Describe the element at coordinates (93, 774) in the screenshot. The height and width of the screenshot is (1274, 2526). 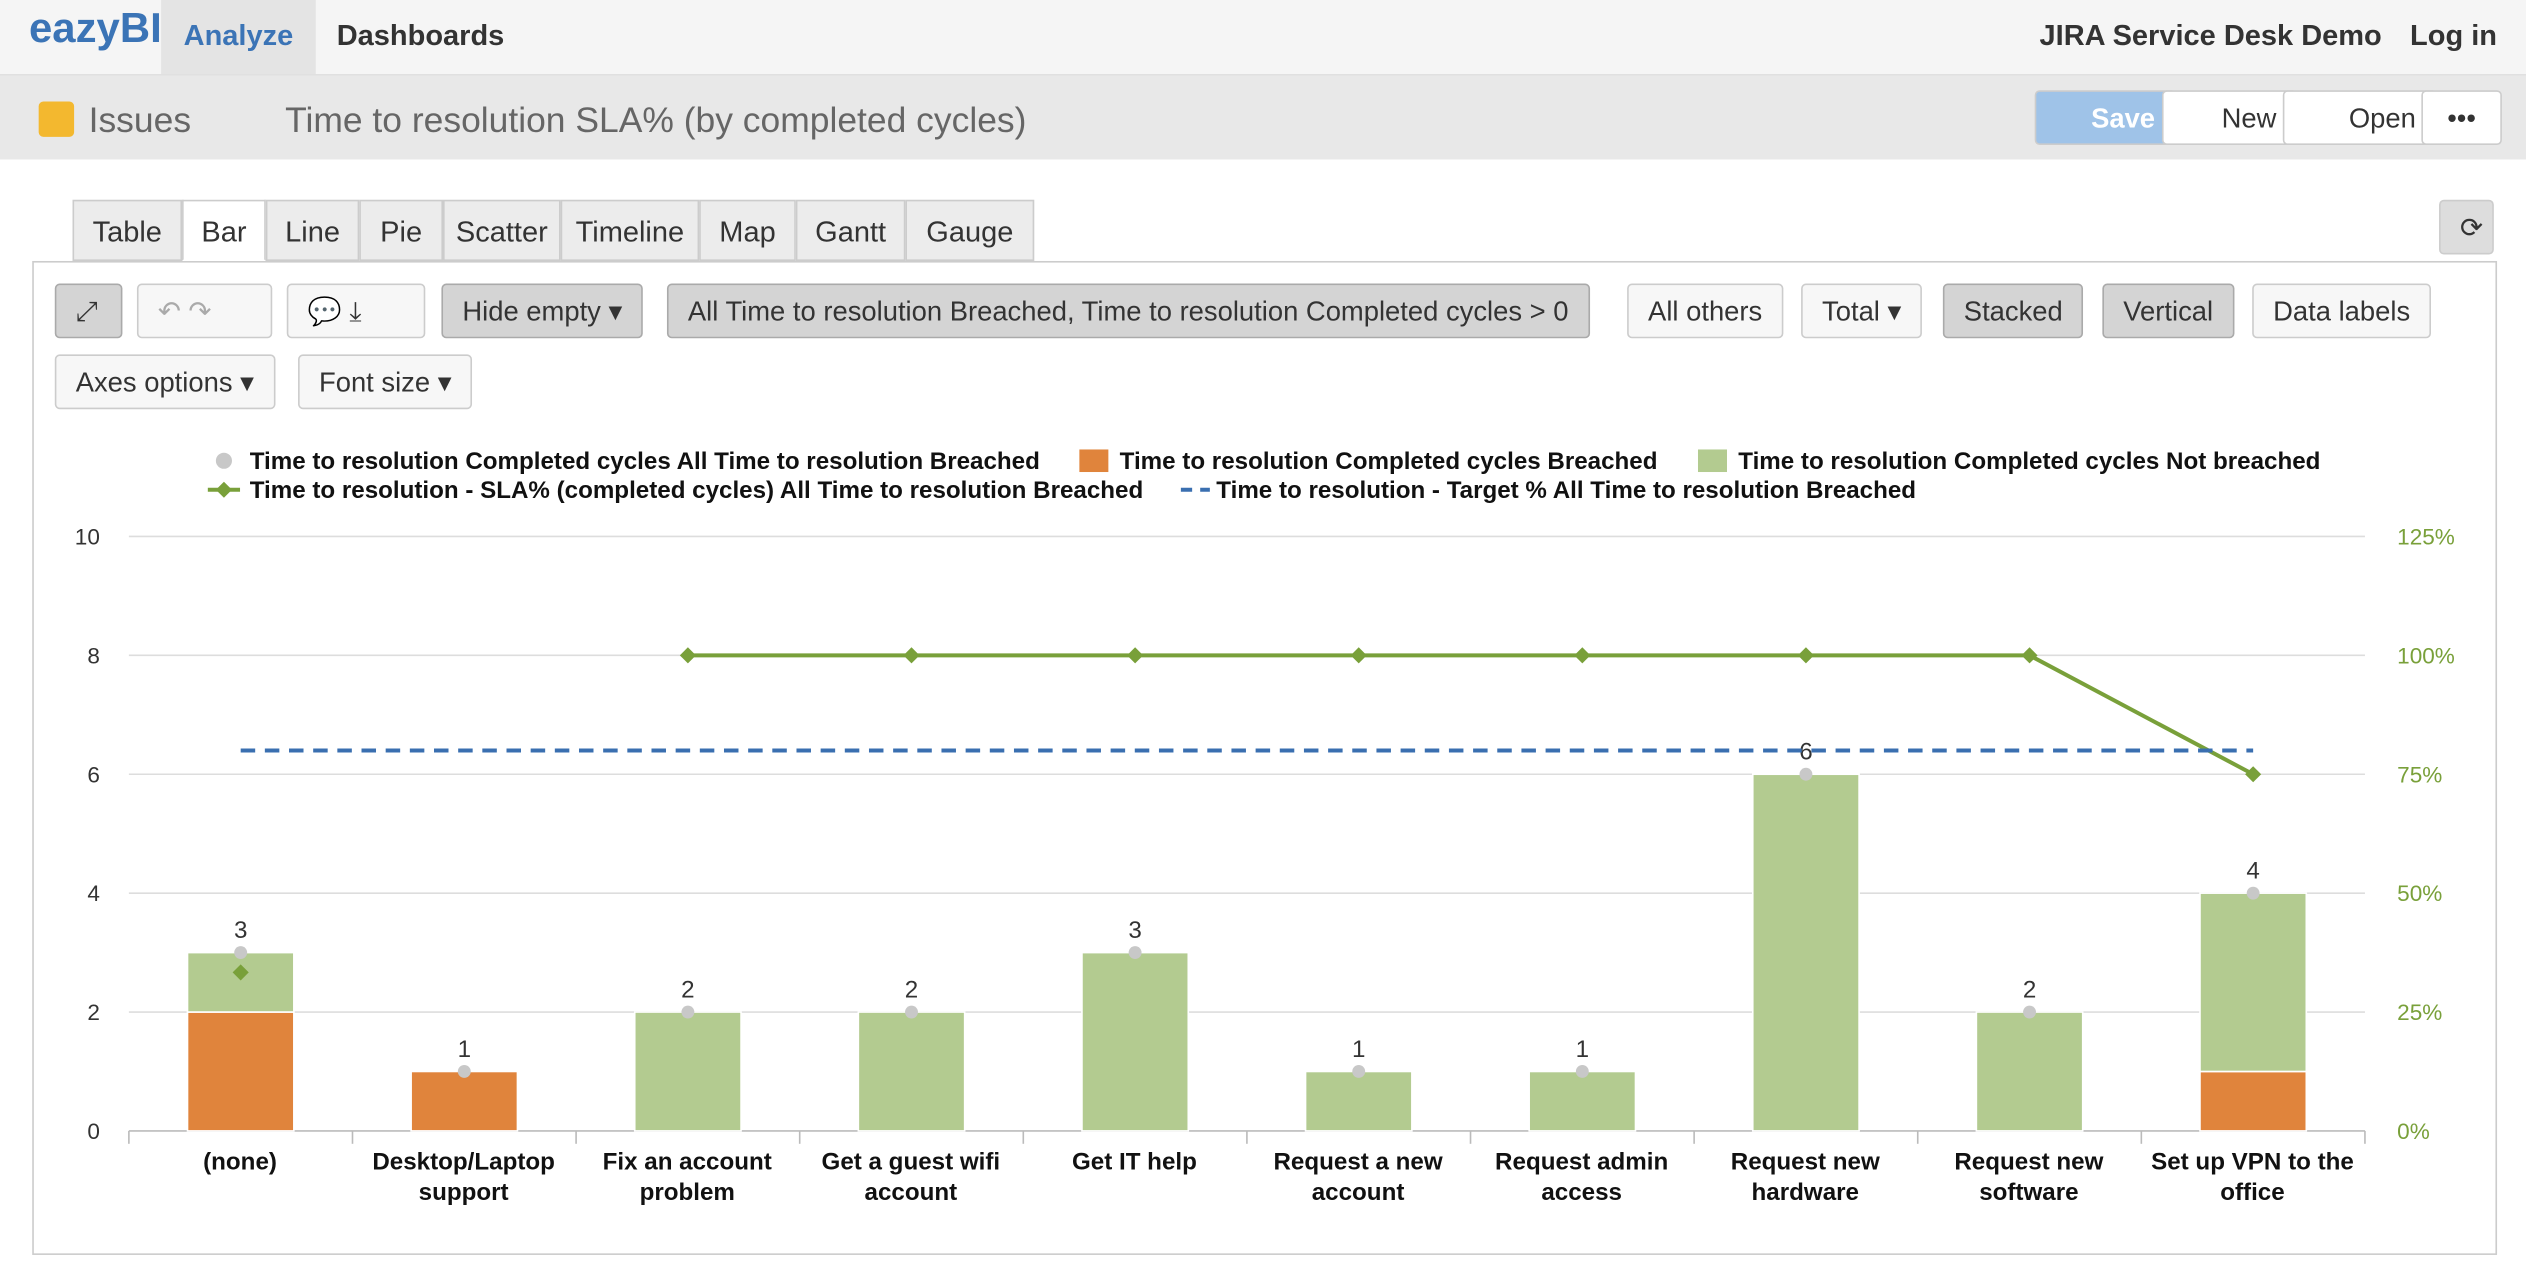
I see `y-tick-label: 6` at that location.